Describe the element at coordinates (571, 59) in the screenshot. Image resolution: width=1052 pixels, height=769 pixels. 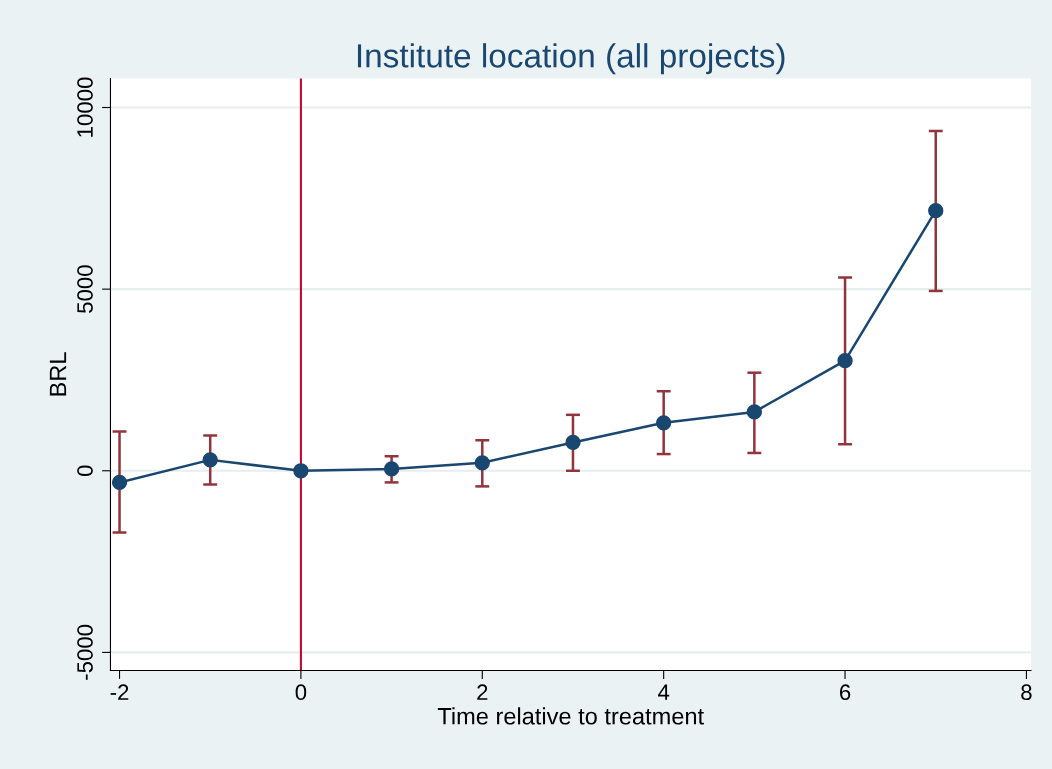
I see `chart-title: Institute location (all projects)` at that location.